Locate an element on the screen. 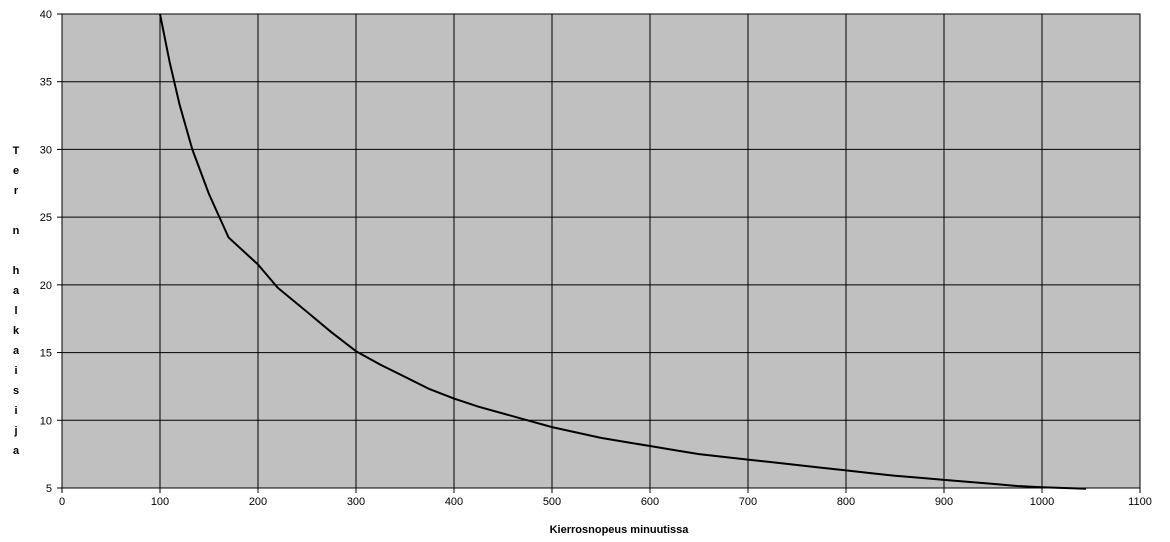 The image size is (1170, 542). y-axis-title-letter: l is located at coordinates (15, 311).